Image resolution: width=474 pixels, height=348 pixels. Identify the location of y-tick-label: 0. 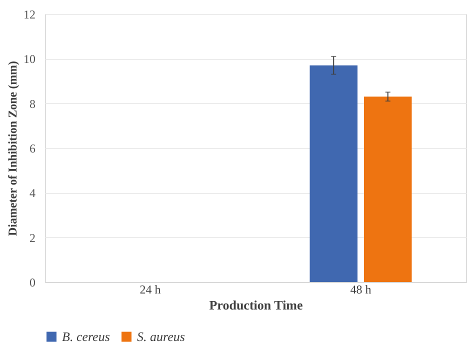
(33, 283).